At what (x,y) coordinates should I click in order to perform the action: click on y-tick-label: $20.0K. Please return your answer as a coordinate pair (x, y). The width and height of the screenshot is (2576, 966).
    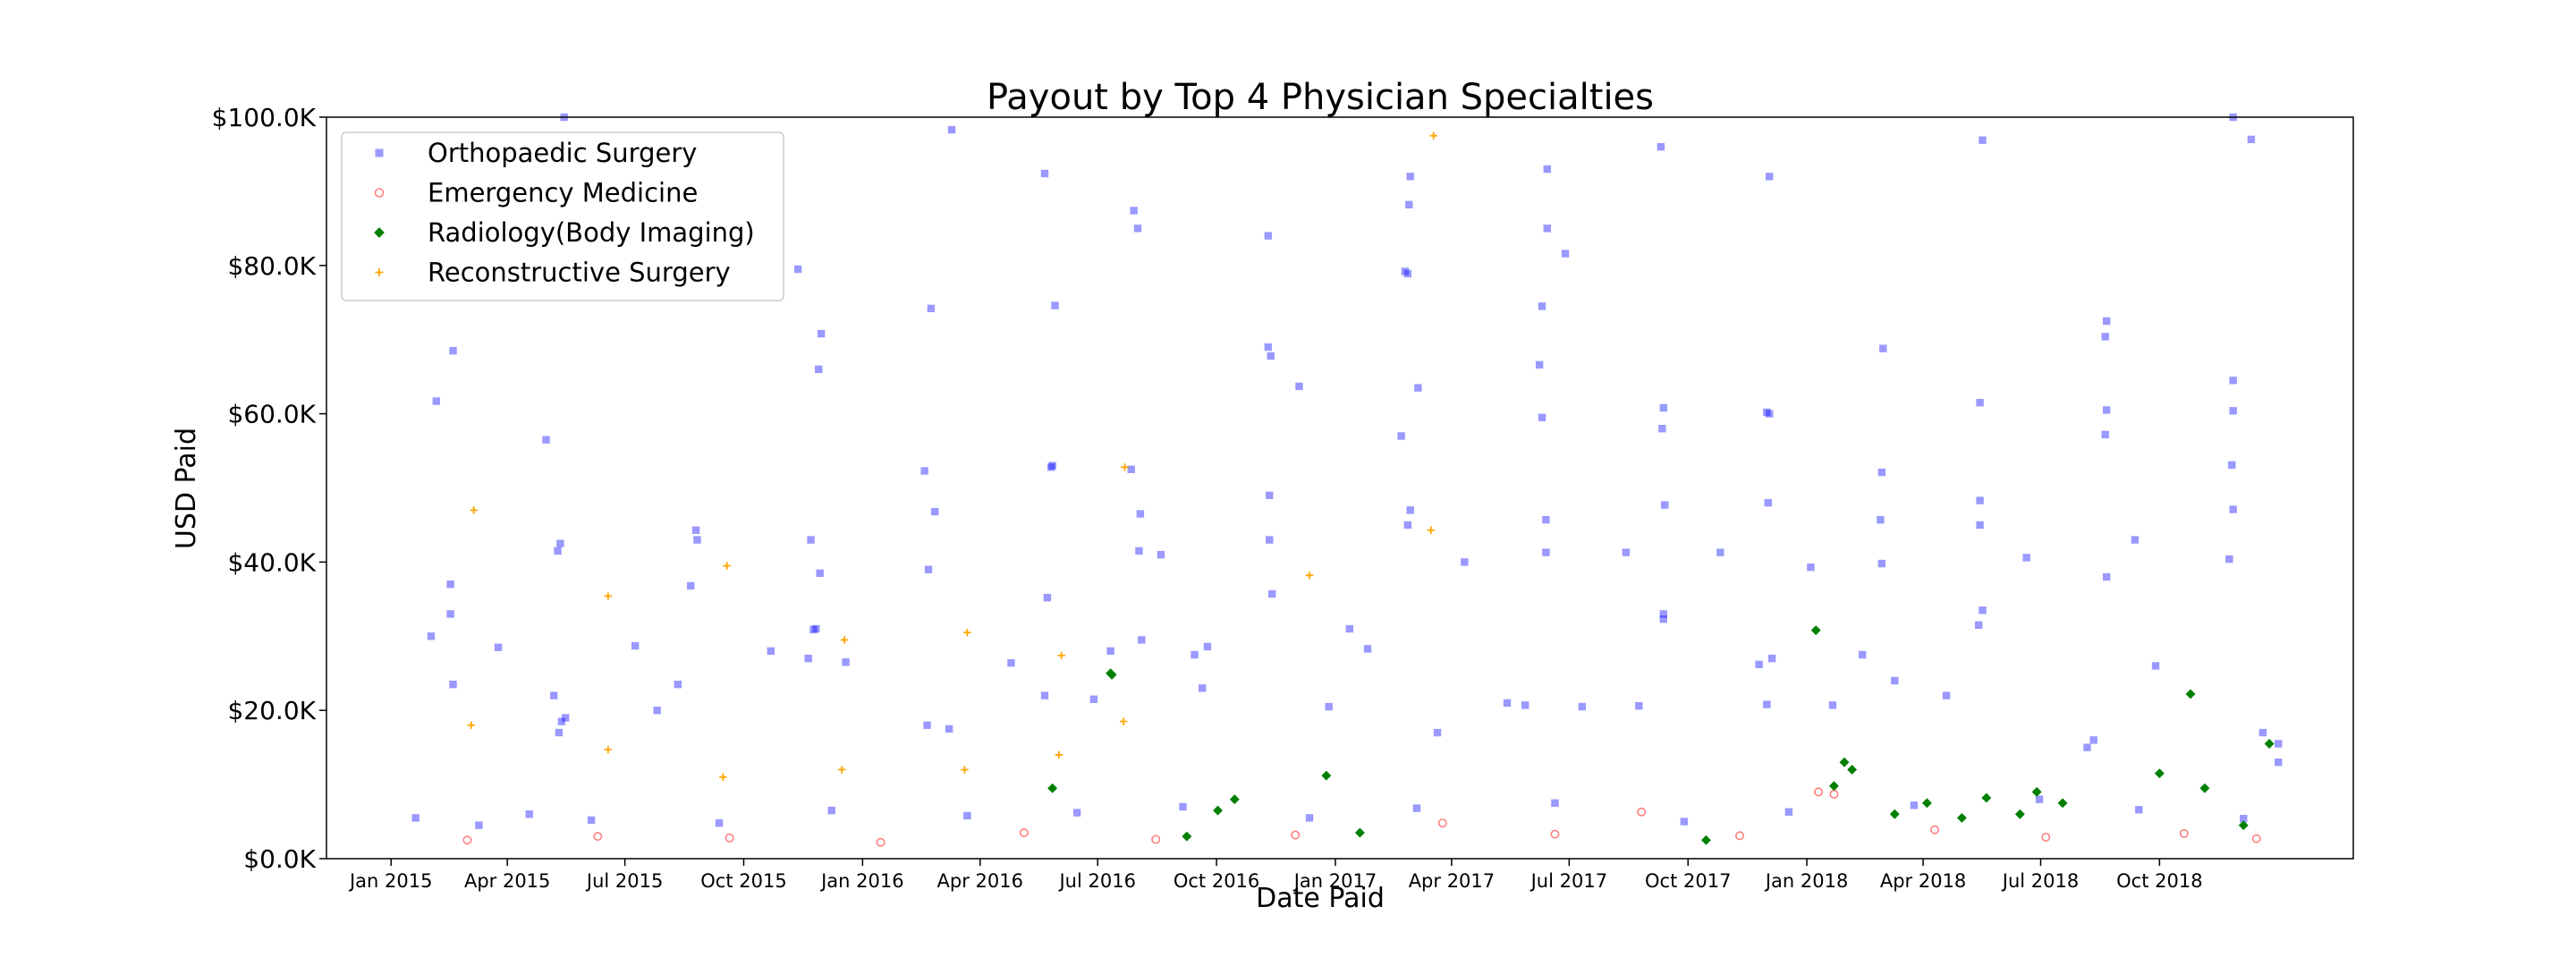
    Looking at the image, I should click on (271, 710).